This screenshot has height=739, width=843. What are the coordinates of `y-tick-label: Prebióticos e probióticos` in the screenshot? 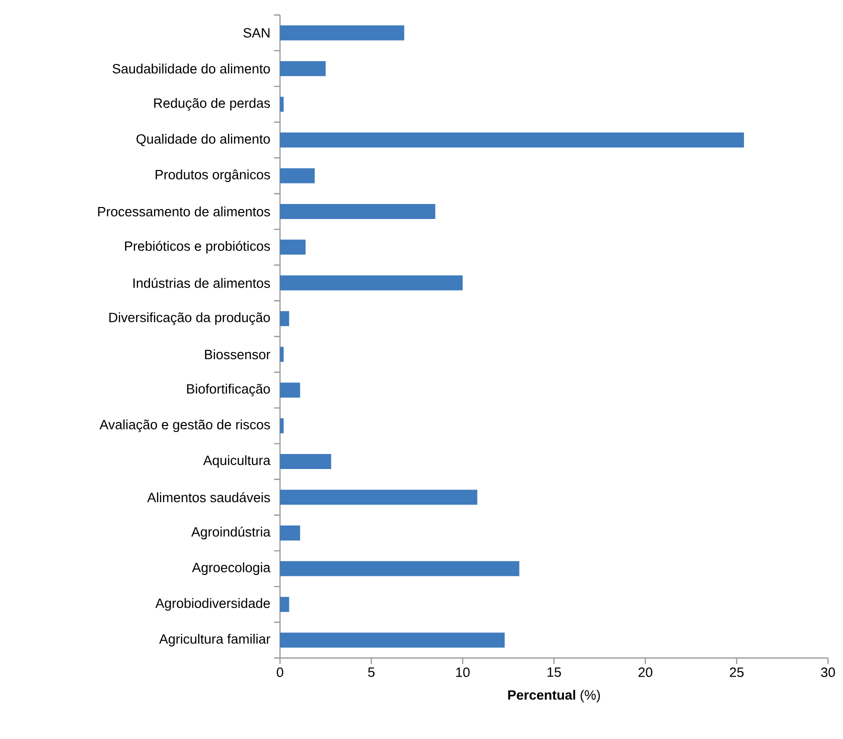 It's located at (197, 247).